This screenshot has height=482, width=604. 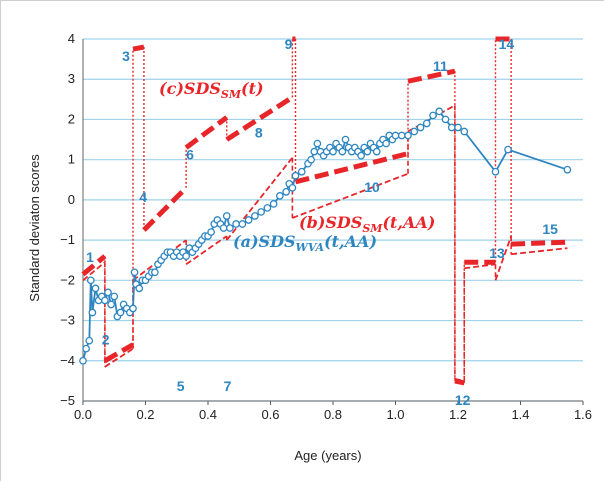 What do you see at coordinates (34, 228) in the screenshot?
I see `y-axis-title: Standard deviaton scores` at bounding box center [34, 228].